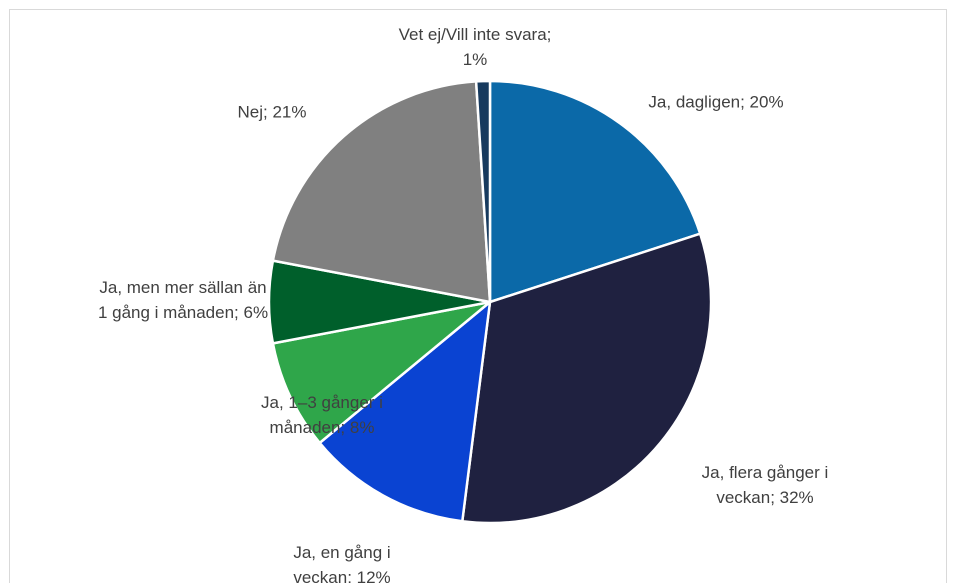  I want to click on data-label: Ja, dagligen; 20%, so click(716, 102).